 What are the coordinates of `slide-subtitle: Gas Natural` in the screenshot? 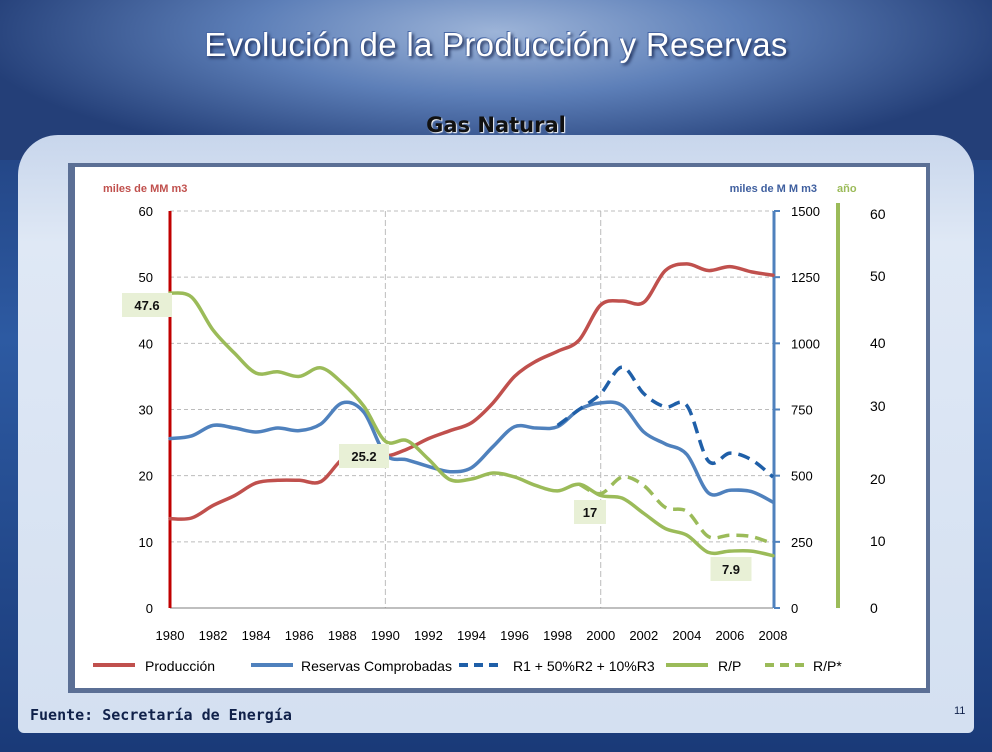 It's located at (496, 125).